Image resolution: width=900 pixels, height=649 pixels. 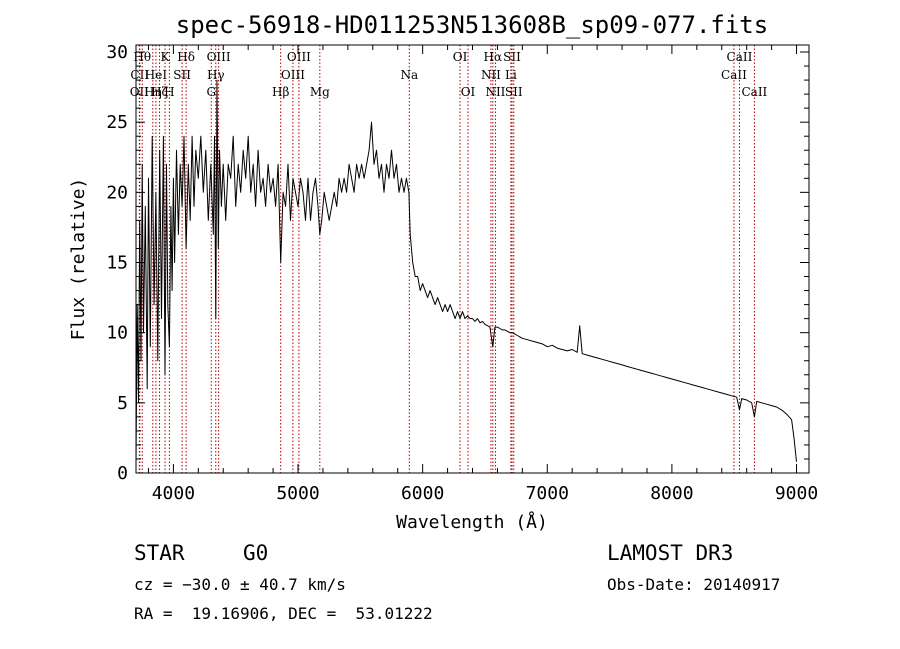 I want to click on line-label-12: OIII, so click(x=219, y=57).